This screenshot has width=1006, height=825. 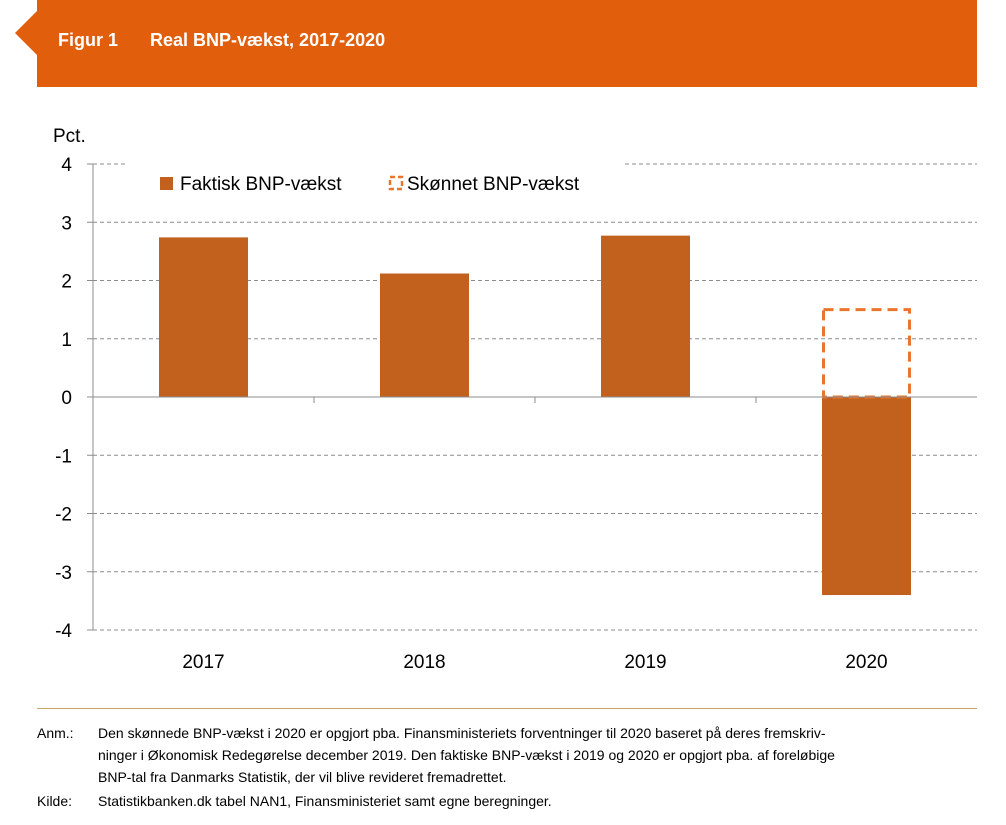 I want to click on legend-swatch-skonnet, so click(x=396, y=183).